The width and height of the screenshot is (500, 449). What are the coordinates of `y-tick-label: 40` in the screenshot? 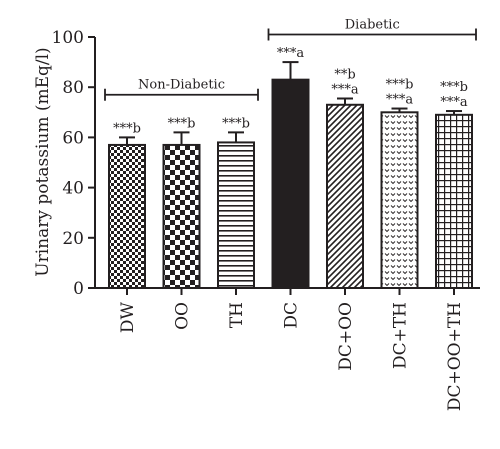 It's located at (73, 189).